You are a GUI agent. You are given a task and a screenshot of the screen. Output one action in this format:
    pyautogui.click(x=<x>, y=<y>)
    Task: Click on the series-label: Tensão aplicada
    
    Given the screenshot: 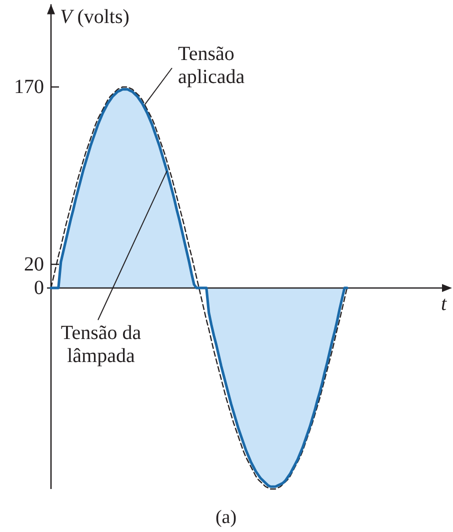 What is the action you would take?
    pyautogui.click(x=211, y=65)
    